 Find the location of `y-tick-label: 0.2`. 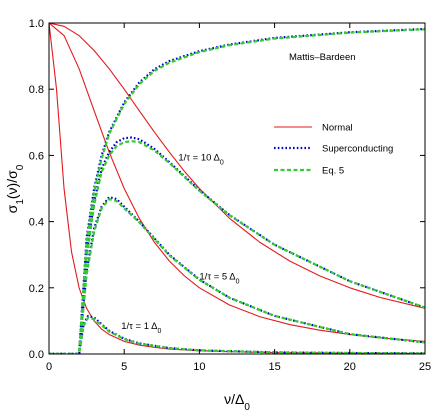

y-tick-label: 0.2 is located at coordinates (36, 289).